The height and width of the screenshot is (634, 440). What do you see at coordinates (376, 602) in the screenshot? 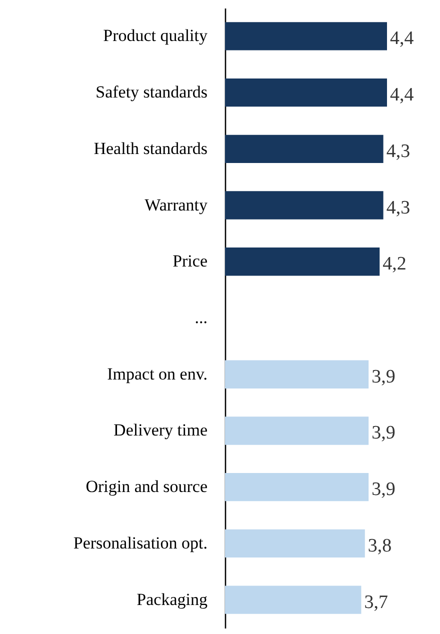
I see `data-label: 3,7` at bounding box center [376, 602].